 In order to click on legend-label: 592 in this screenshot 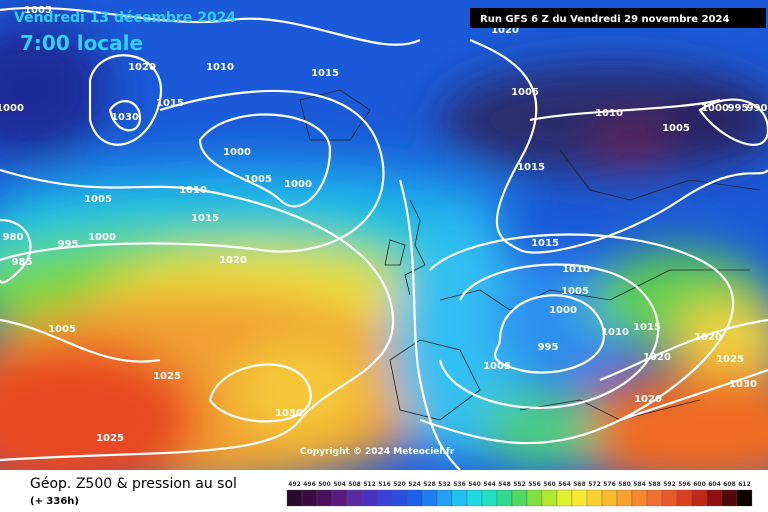, I will do `click(669, 484)`.